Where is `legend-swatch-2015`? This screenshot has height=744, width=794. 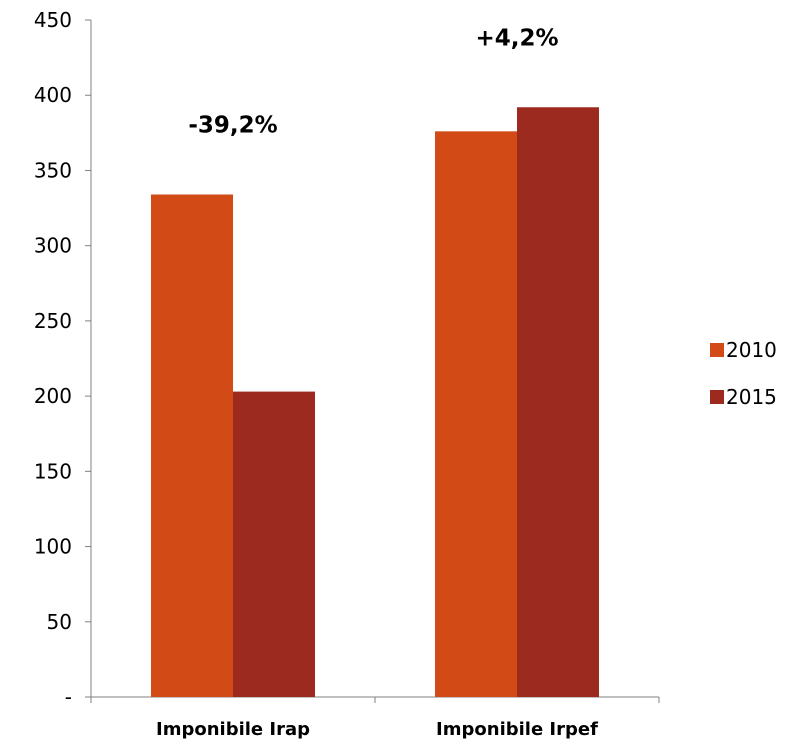
legend-swatch-2015 is located at coordinates (717, 397).